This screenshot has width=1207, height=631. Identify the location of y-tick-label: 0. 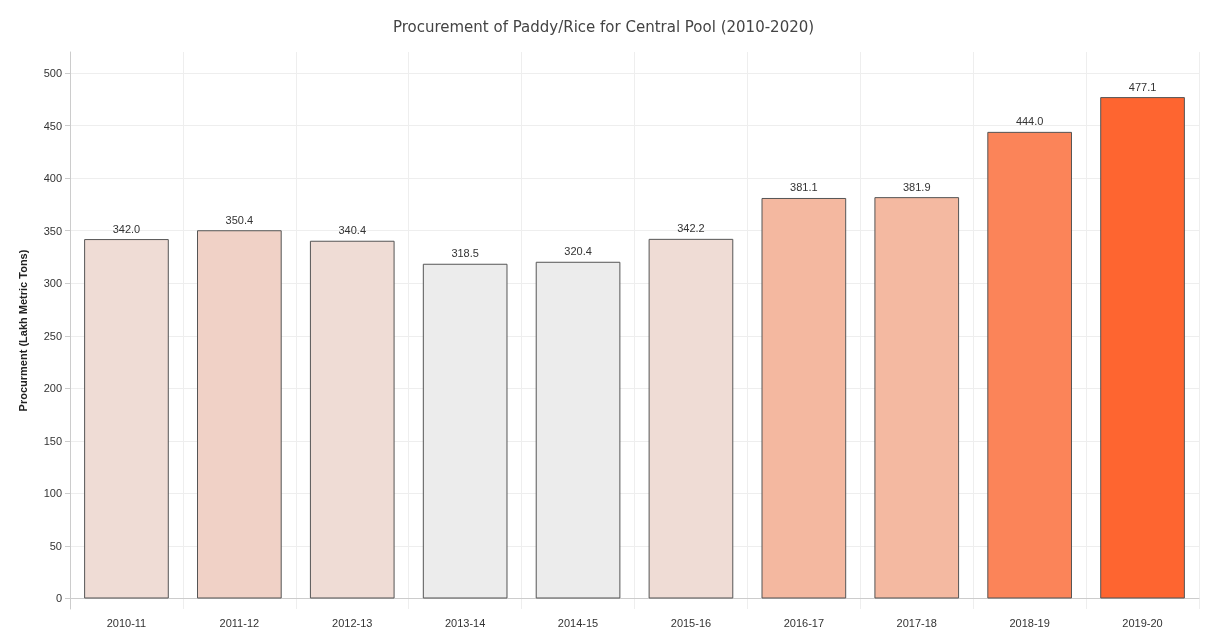
(58, 598).